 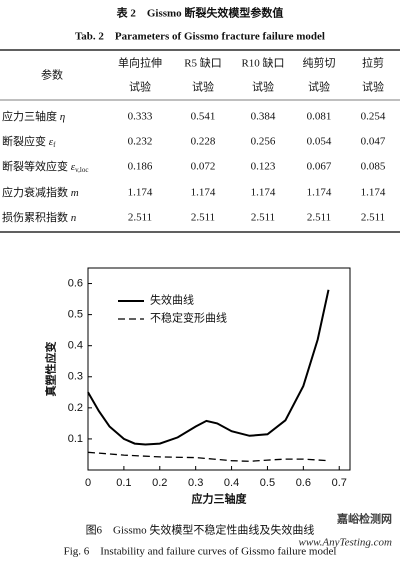 What do you see at coordinates (203, 117) in the screenshot?
I see `table-cell: 0.541` at bounding box center [203, 117].